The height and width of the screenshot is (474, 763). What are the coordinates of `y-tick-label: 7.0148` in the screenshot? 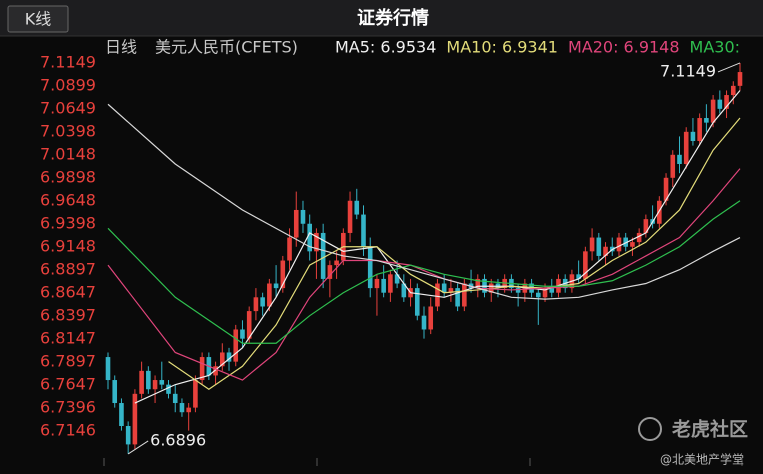 It's located at (68, 153).